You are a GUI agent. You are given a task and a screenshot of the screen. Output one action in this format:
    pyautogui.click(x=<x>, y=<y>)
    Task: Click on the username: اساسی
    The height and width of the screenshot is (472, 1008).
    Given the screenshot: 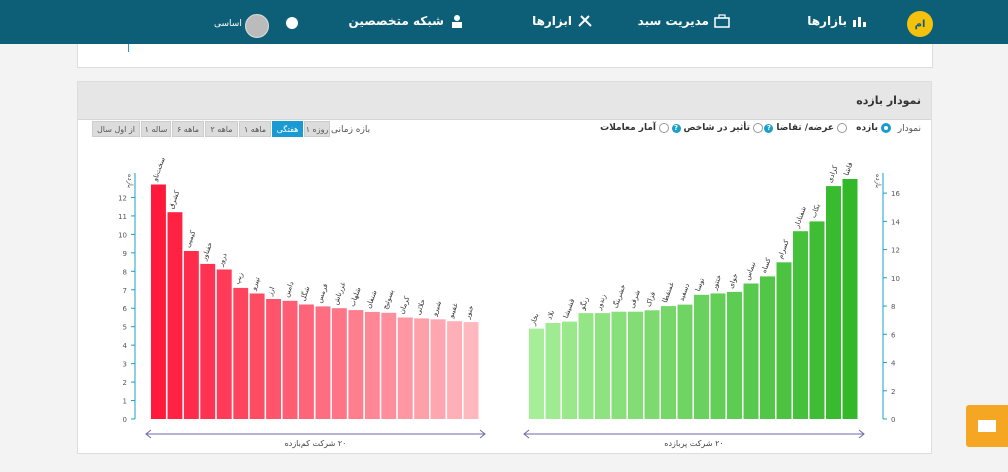 What is the action you would take?
    pyautogui.click(x=228, y=24)
    